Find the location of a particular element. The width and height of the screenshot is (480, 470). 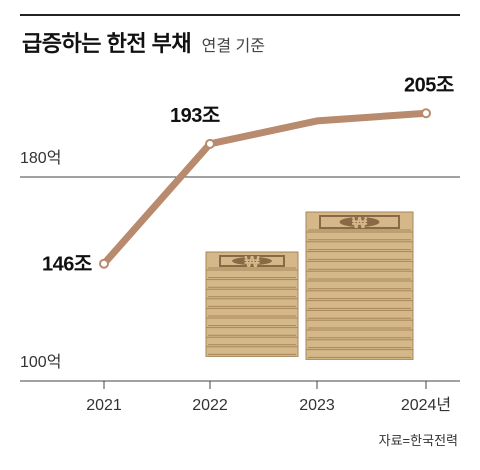

y-tick-label: 180억 is located at coordinates (40, 158).